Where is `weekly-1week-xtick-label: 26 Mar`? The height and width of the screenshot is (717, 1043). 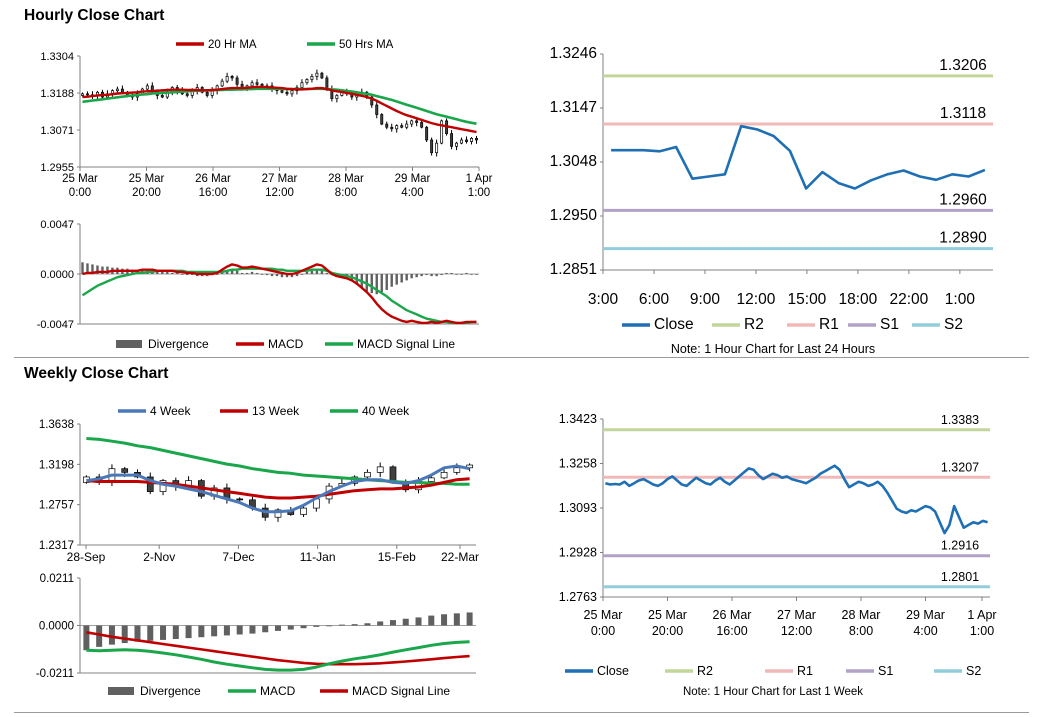 weekly-1week-xtick-label: 26 Mar is located at coordinates (732, 615).